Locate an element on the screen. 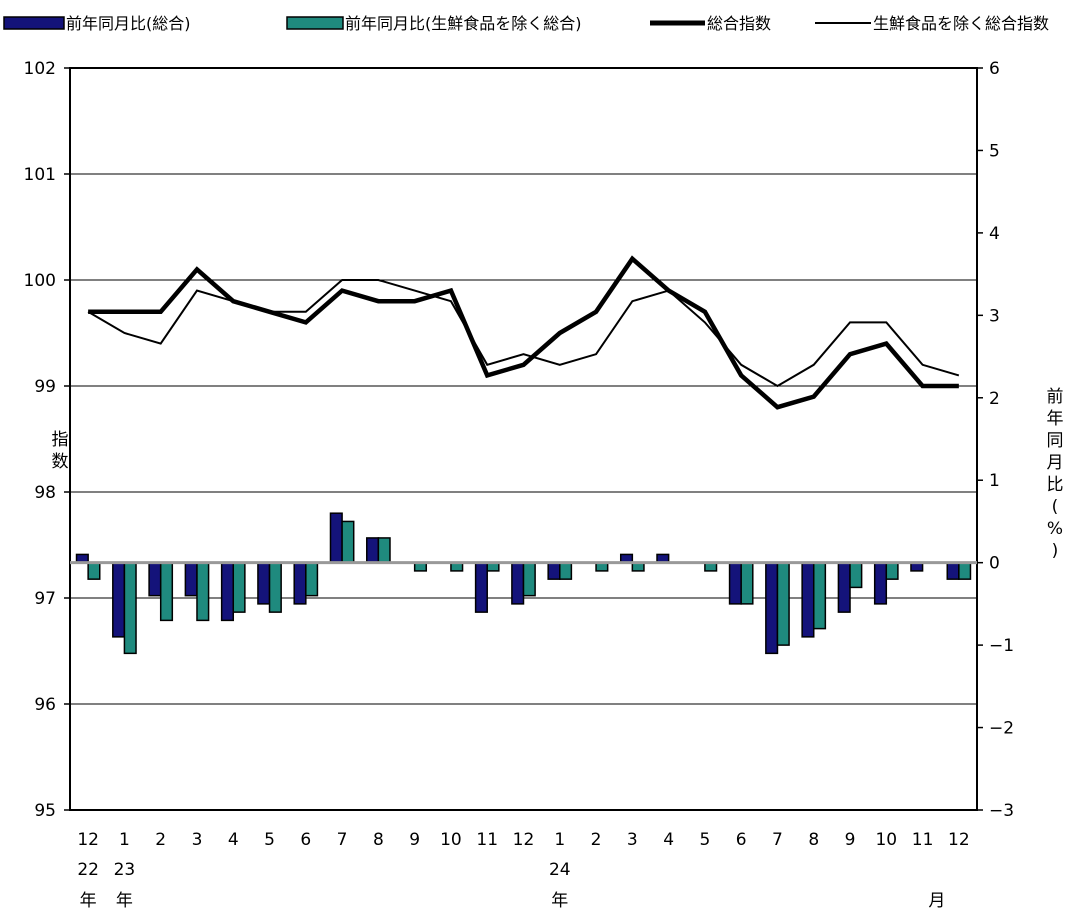 The image size is (1075, 912). right-axis-label-char: % is located at coordinates (1055, 529).